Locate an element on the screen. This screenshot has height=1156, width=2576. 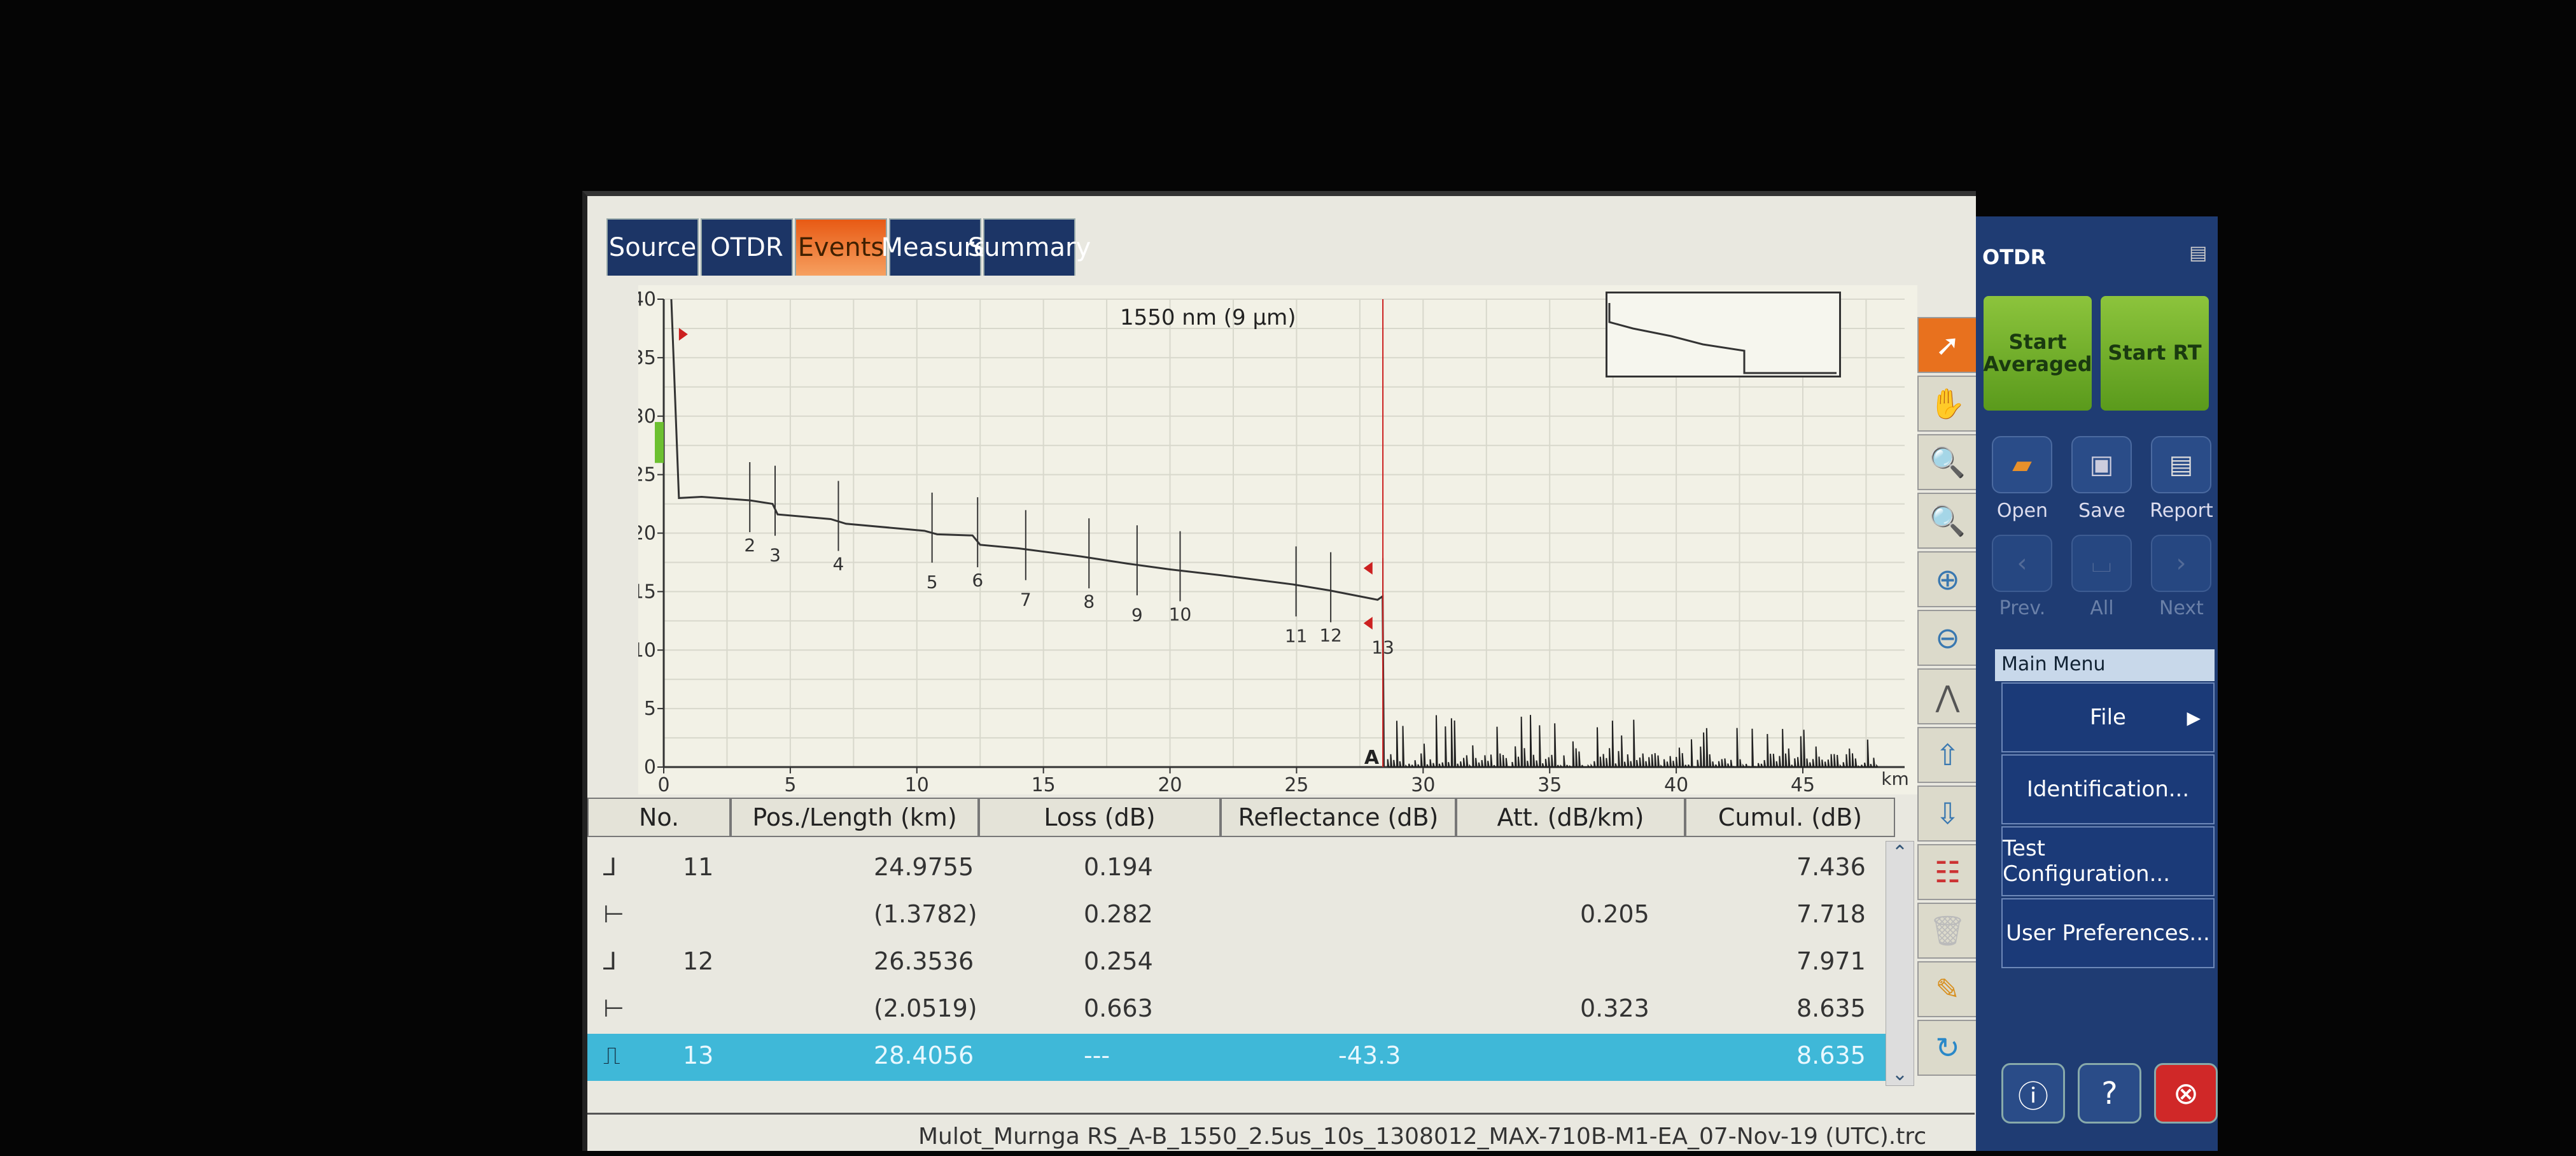
edit-event-button: ✎ is located at coordinates (1947, 989).